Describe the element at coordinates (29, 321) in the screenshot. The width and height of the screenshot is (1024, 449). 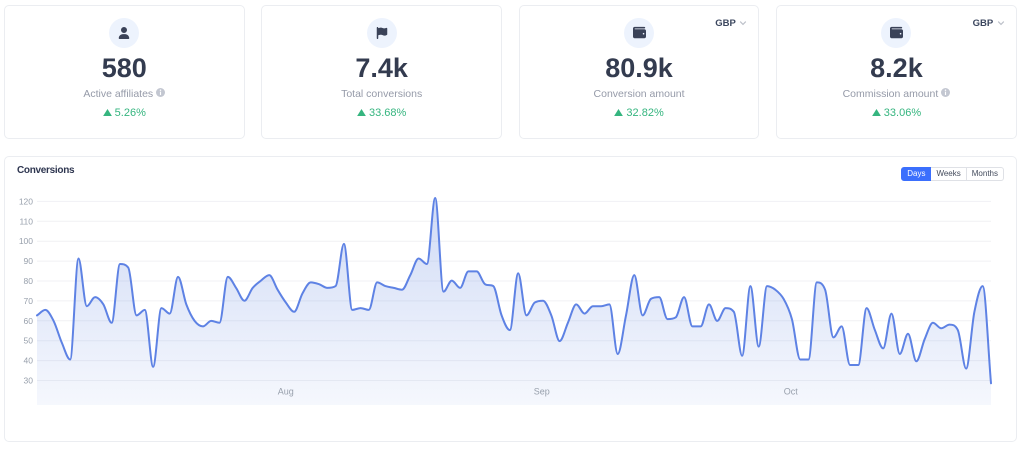
I see `svg-text: 60` at that location.